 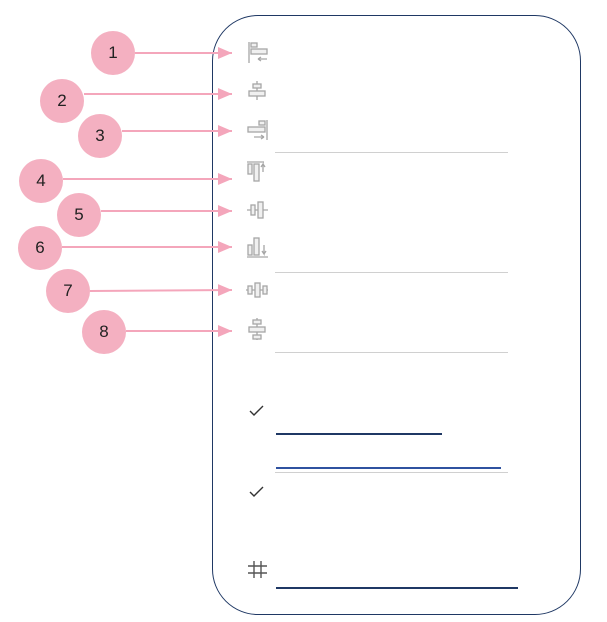 I want to click on align-top-icon, so click(x=256, y=171).